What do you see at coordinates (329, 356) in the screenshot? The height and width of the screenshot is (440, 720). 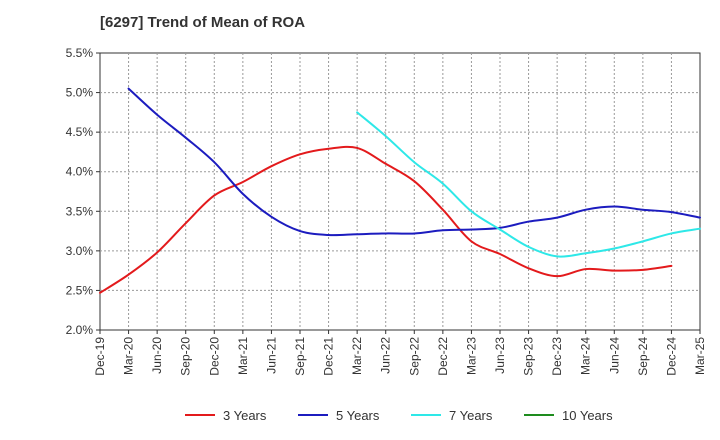 I see `x-tick-label: Dec-21` at bounding box center [329, 356].